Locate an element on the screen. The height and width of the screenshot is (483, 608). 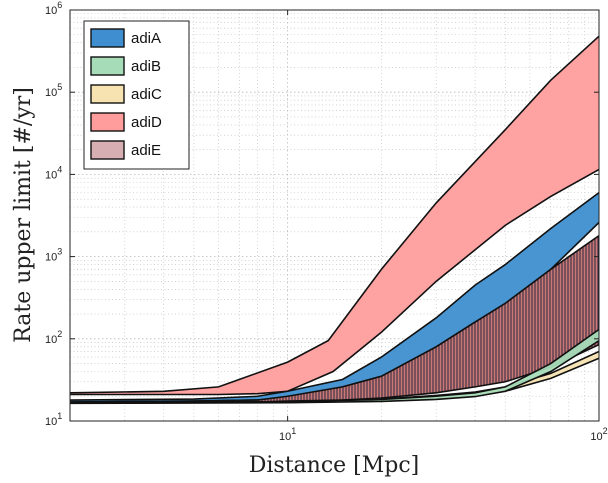
legend-swatch-adiB is located at coordinates (107, 66).